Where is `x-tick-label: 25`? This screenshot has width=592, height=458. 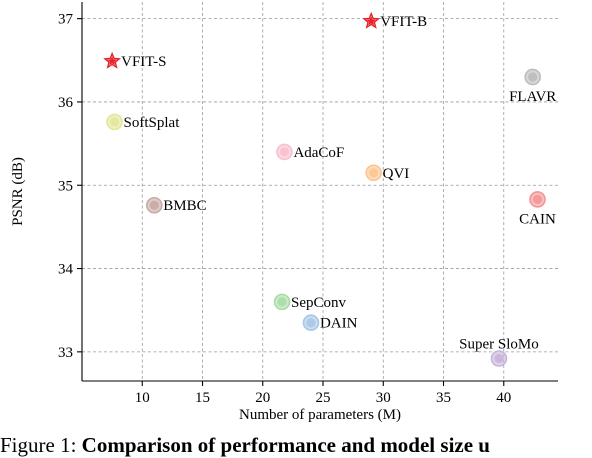
x-tick-label: 25 is located at coordinates (323, 398).